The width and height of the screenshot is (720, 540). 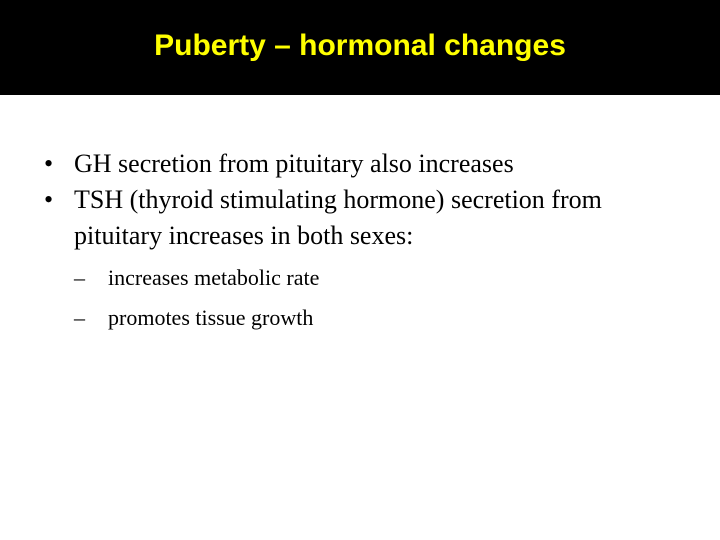 I want to click on slide-title: Puberty – hormonal changes, so click(x=360, y=45).